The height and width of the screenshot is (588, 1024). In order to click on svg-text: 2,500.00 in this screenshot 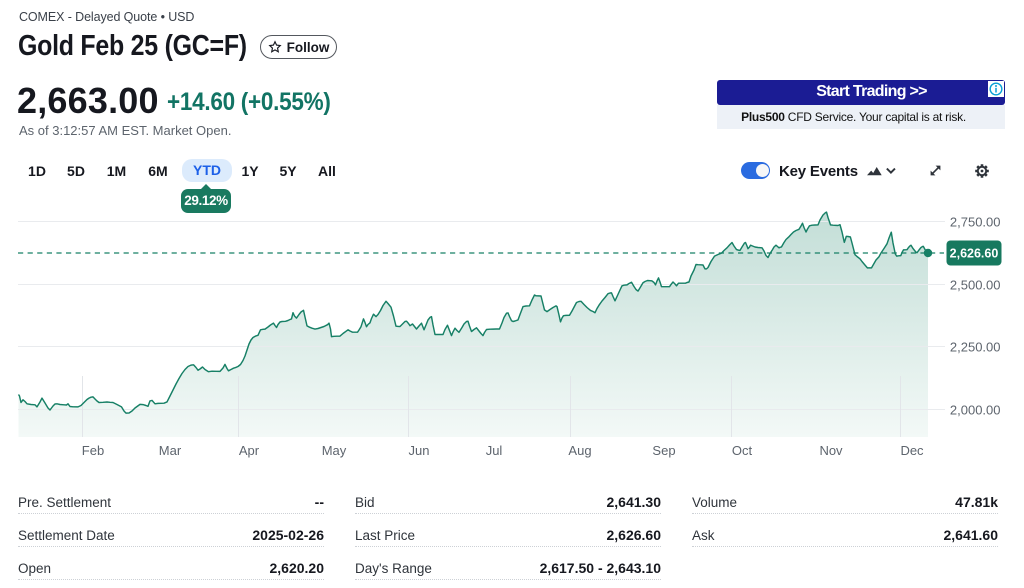, I will do `click(975, 285)`.